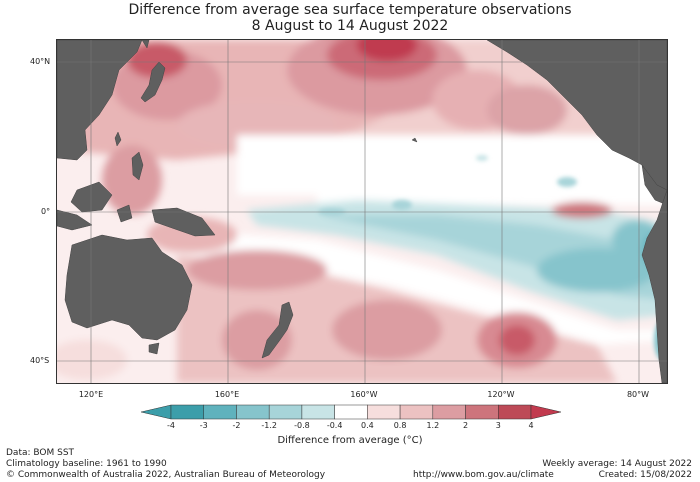 This screenshot has width=700, height=482. What do you see at coordinates (302, 425) in the screenshot?
I see `colorbar-tick-label: -0.8` at bounding box center [302, 425].